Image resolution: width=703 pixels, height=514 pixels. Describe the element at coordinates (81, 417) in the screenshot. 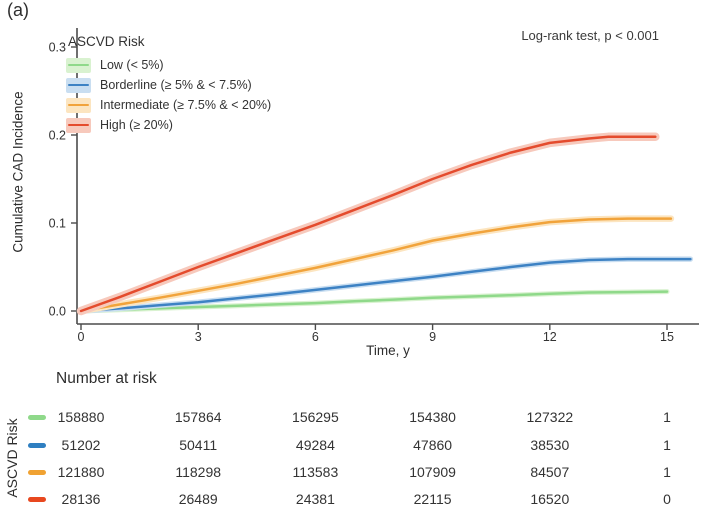

I see `risk-cell: 158880` at that location.